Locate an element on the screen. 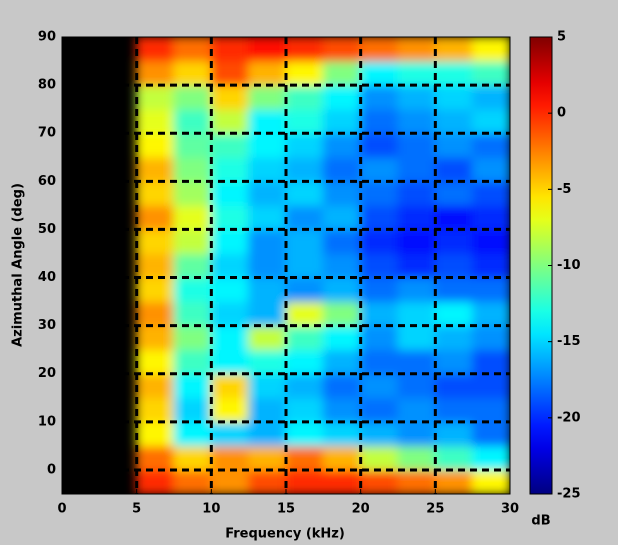 The height and width of the screenshot is (545, 618). y-tick-label: 40 is located at coordinates (47, 277).